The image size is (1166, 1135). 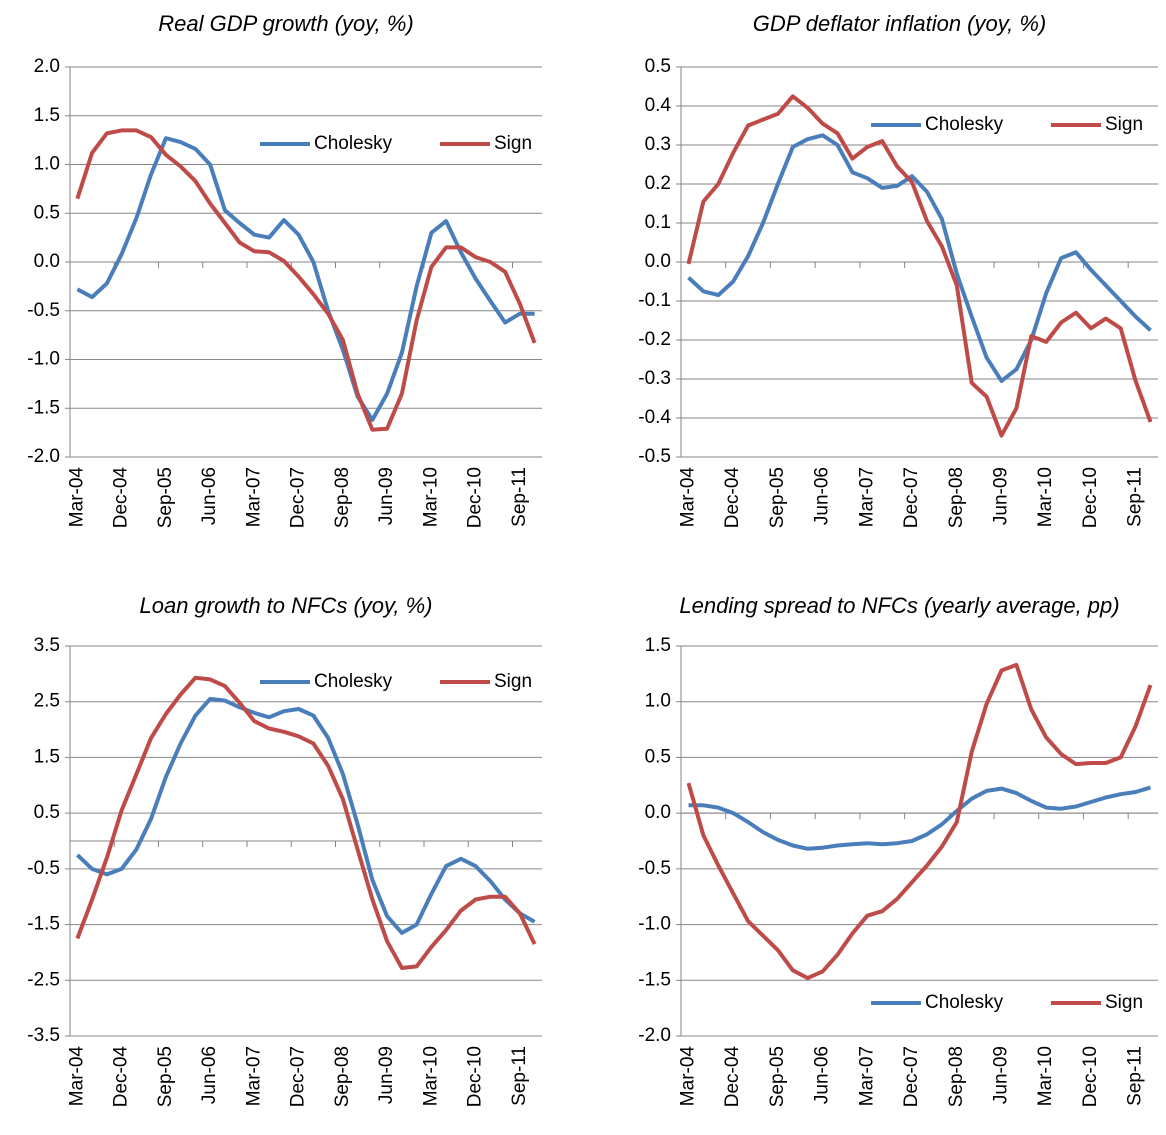 What do you see at coordinates (47, 701) in the screenshot?
I see `y-tick-label: 2.5` at bounding box center [47, 701].